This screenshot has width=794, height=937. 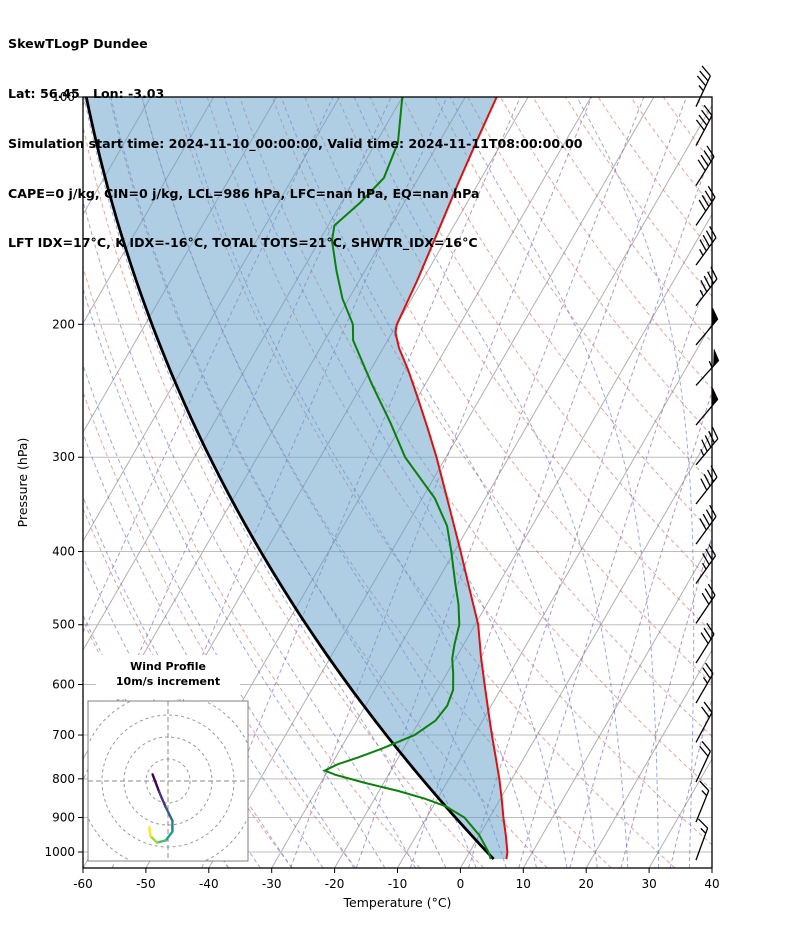 What do you see at coordinates (707, 463) in the screenshot?
I see `wind-barbs` at bounding box center [707, 463].